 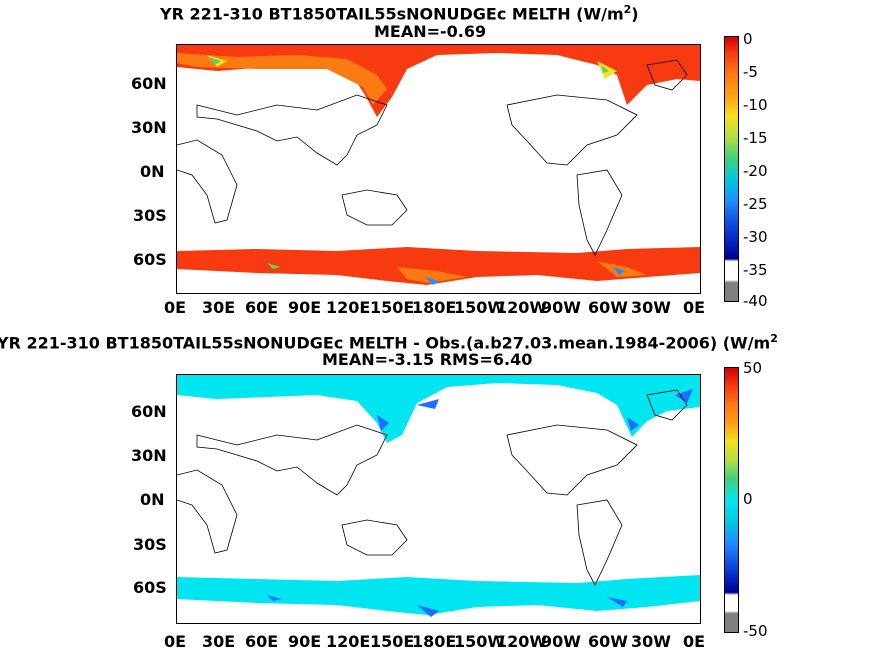 What do you see at coordinates (522, 307) in the screenshot?
I see `panel1-lon-tick: 120W` at bounding box center [522, 307].